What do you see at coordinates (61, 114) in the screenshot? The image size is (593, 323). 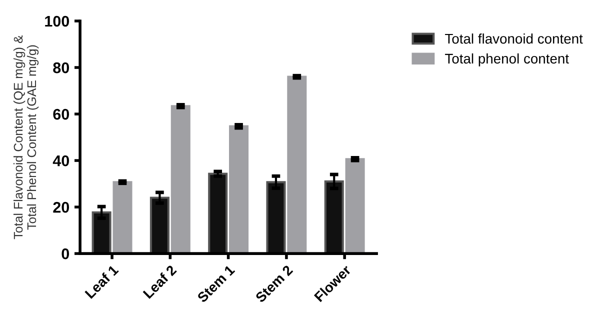 I see `y-tick-label: 60` at bounding box center [61, 114].